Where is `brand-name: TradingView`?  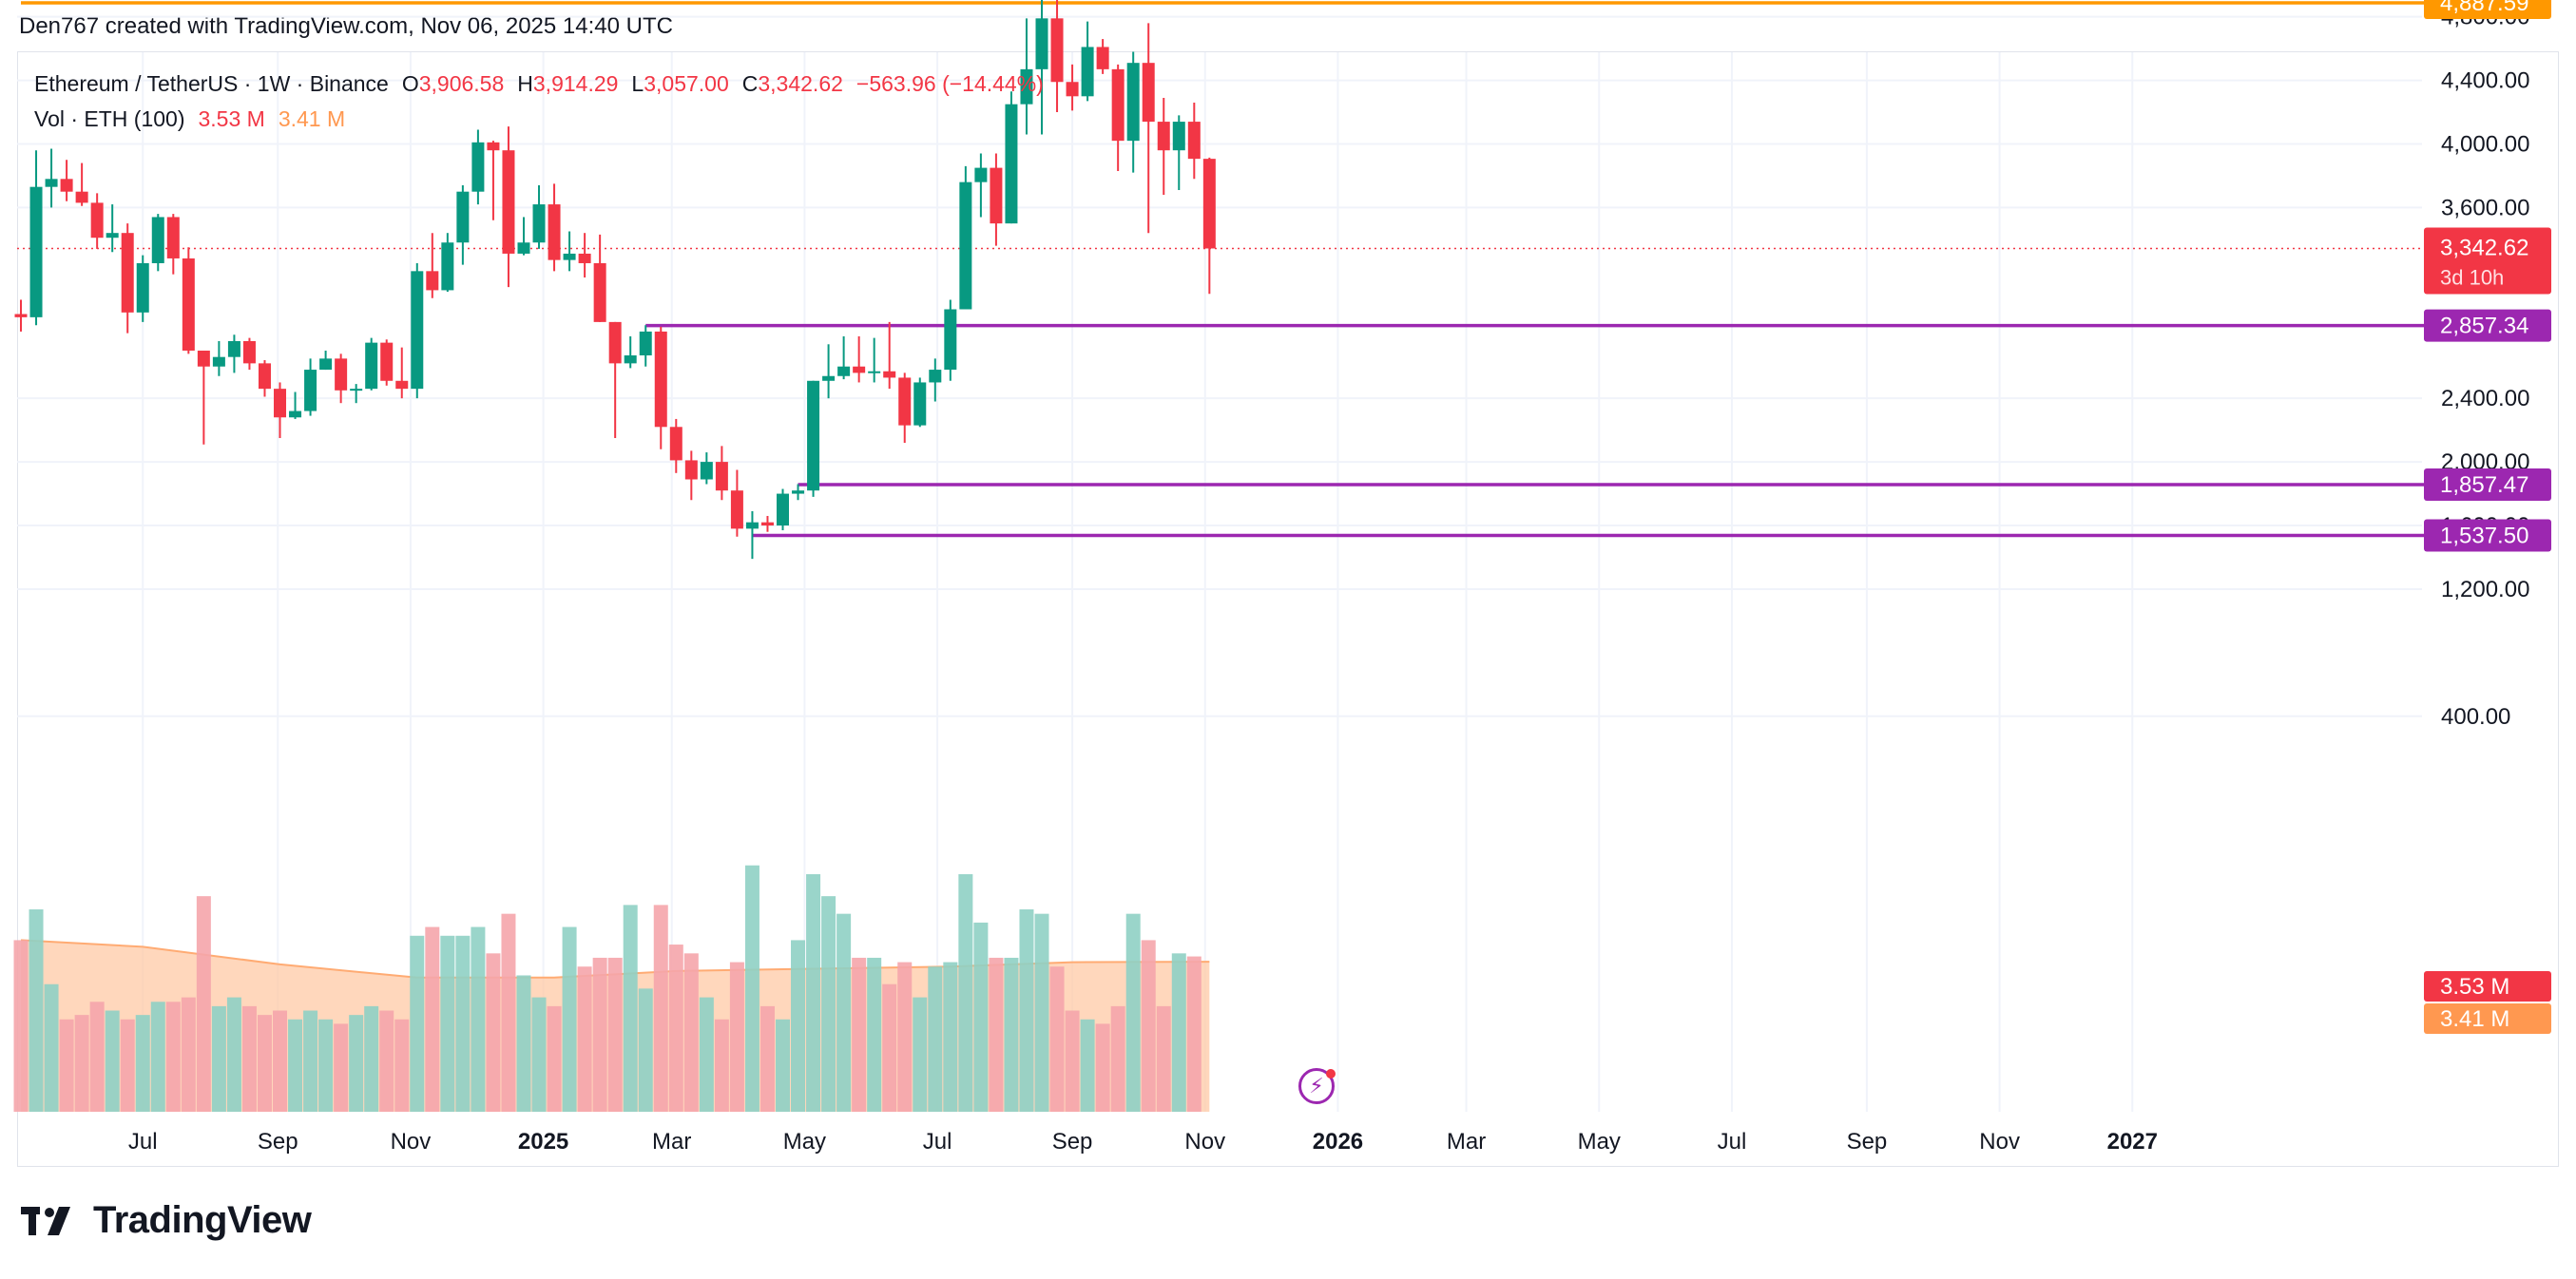
brand-name: TradingView is located at coordinates (203, 1220).